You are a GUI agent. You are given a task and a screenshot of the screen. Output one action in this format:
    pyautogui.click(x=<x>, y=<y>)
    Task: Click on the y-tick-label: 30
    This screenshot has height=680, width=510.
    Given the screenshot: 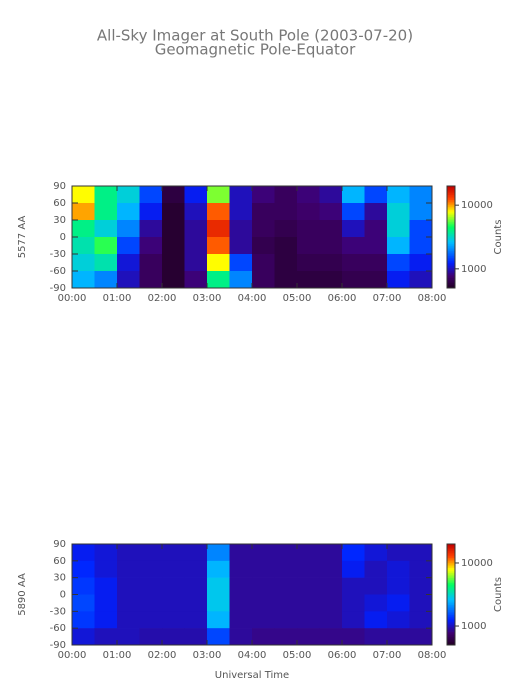 What is the action you would take?
    pyautogui.click(x=59, y=578)
    